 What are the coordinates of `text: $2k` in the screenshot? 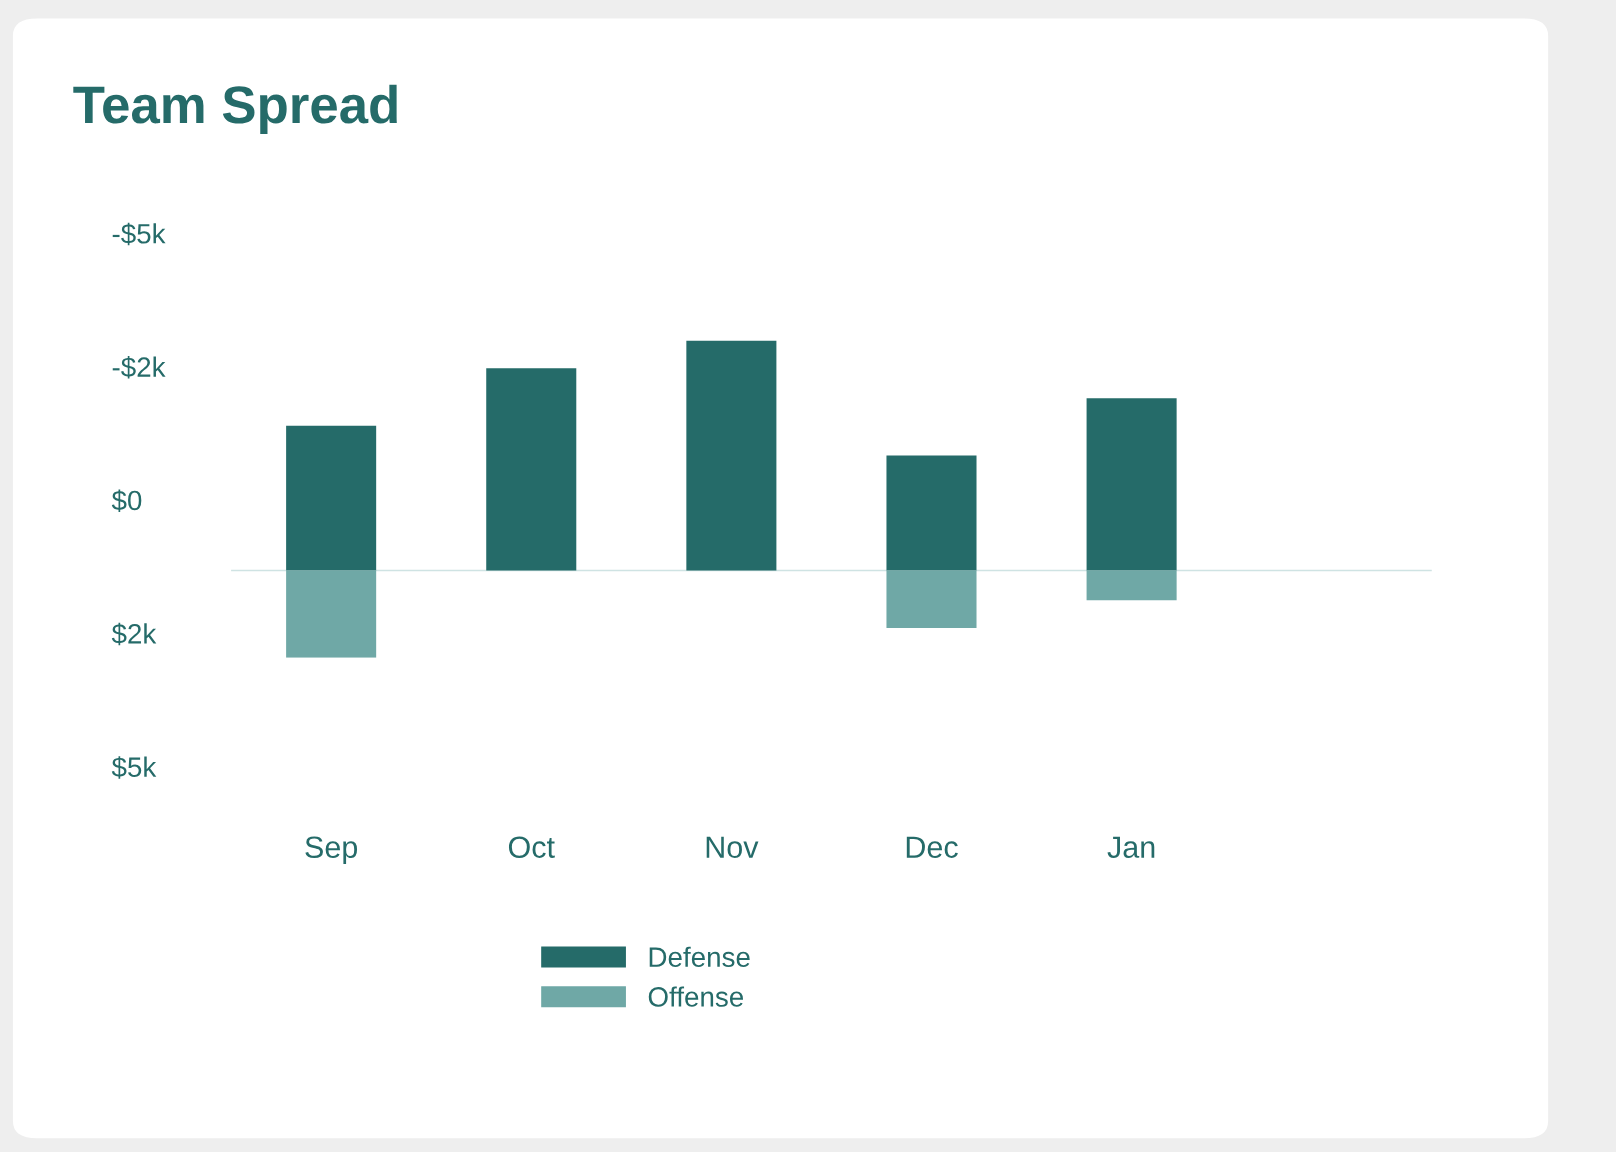 It's located at (134, 634).